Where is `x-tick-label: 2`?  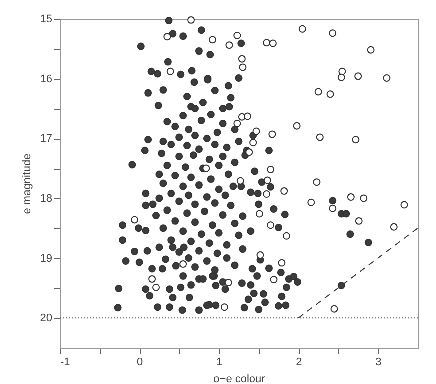
x-tick-label: 2 is located at coordinates (299, 362).